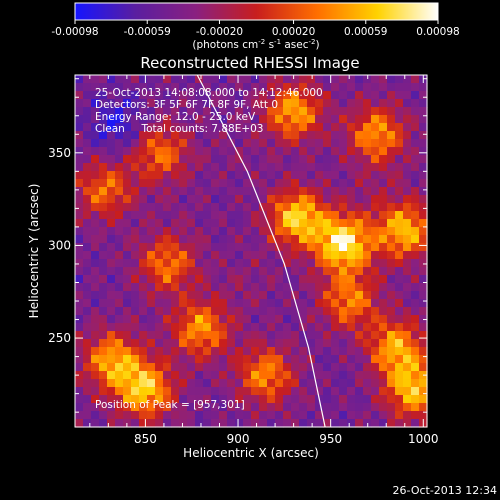 The image size is (500, 500). What do you see at coordinates (145, 439) in the screenshot?
I see `x-tick-label: 850` at bounding box center [145, 439].